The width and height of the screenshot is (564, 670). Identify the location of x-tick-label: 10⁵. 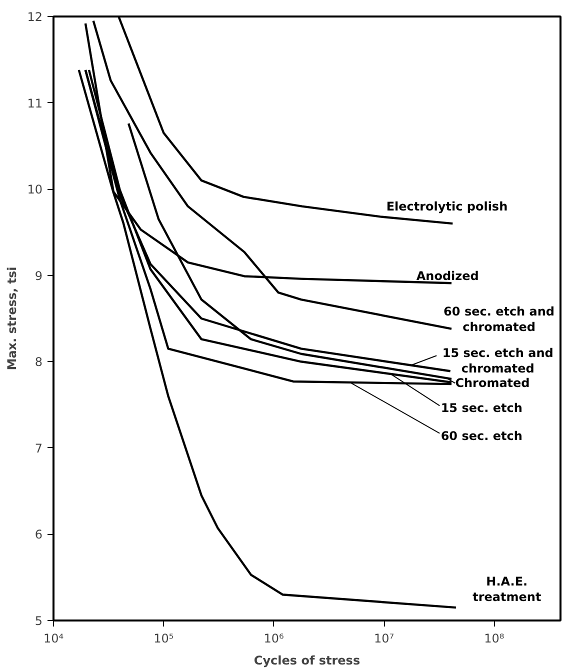
(164, 639).